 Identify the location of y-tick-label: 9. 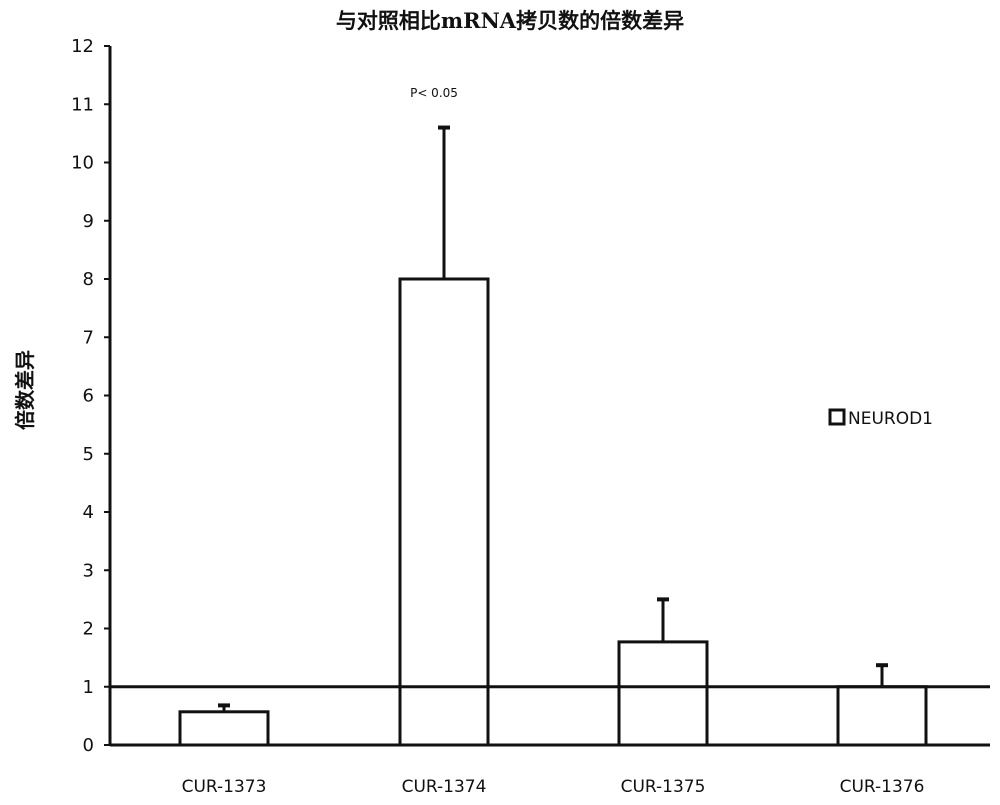
(88, 221).